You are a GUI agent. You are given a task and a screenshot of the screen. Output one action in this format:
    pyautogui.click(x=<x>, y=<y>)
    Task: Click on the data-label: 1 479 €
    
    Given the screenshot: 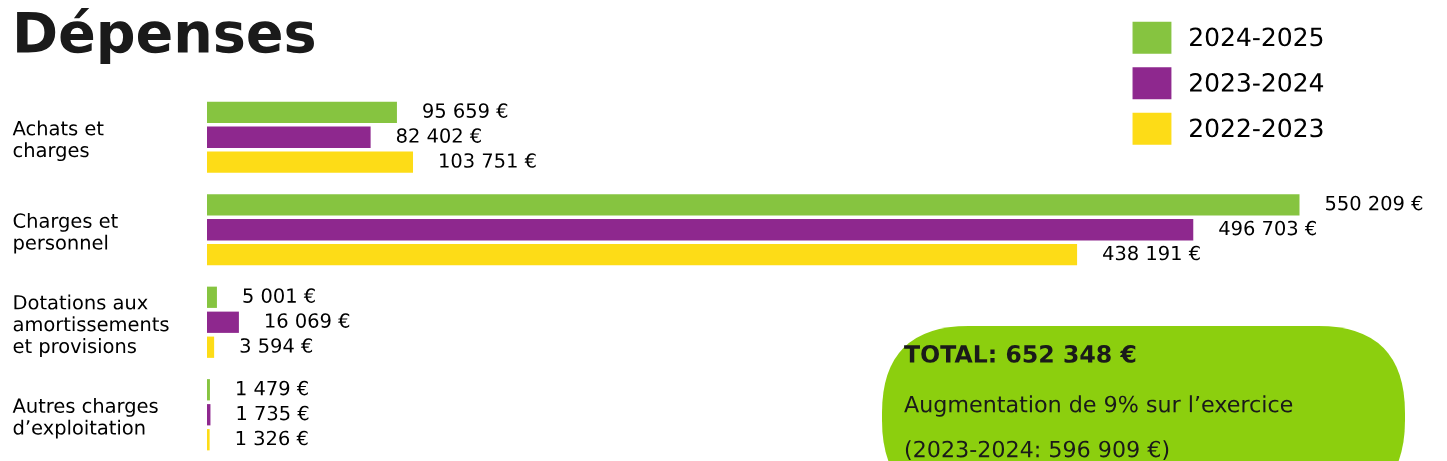 What is the action you would take?
    pyautogui.click(x=272, y=388)
    